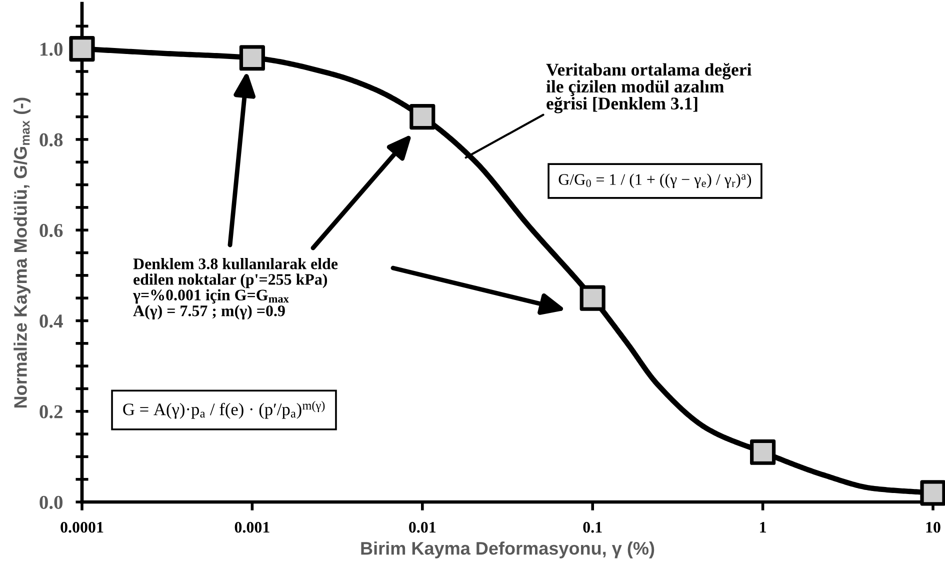 This screenshot has height=570, width=945. Describe the element at coordinates (51, 411) in the screenshot. I see `y-tick-label: 0.2` at that location.